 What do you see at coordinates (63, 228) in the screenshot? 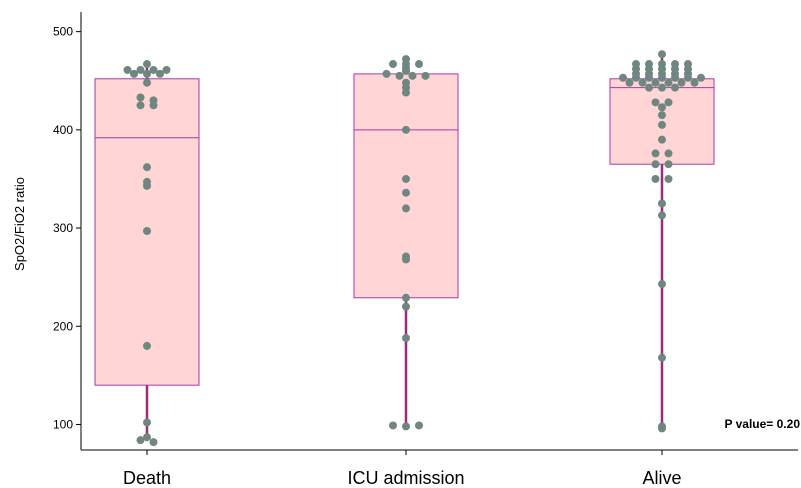
I see `y-tick-label: 300` at bounding box center [63, 228].